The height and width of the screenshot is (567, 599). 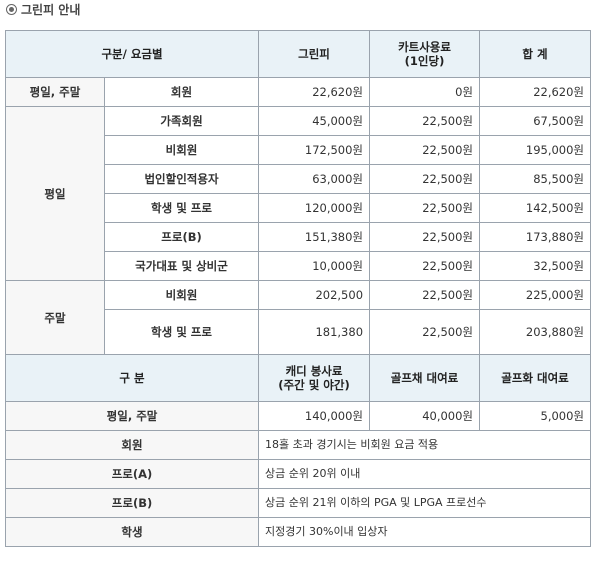 What do you see at coordinates (535, 54) in the screenshot?
I see `header-total: 합 계` at bounding box center [535, 54].